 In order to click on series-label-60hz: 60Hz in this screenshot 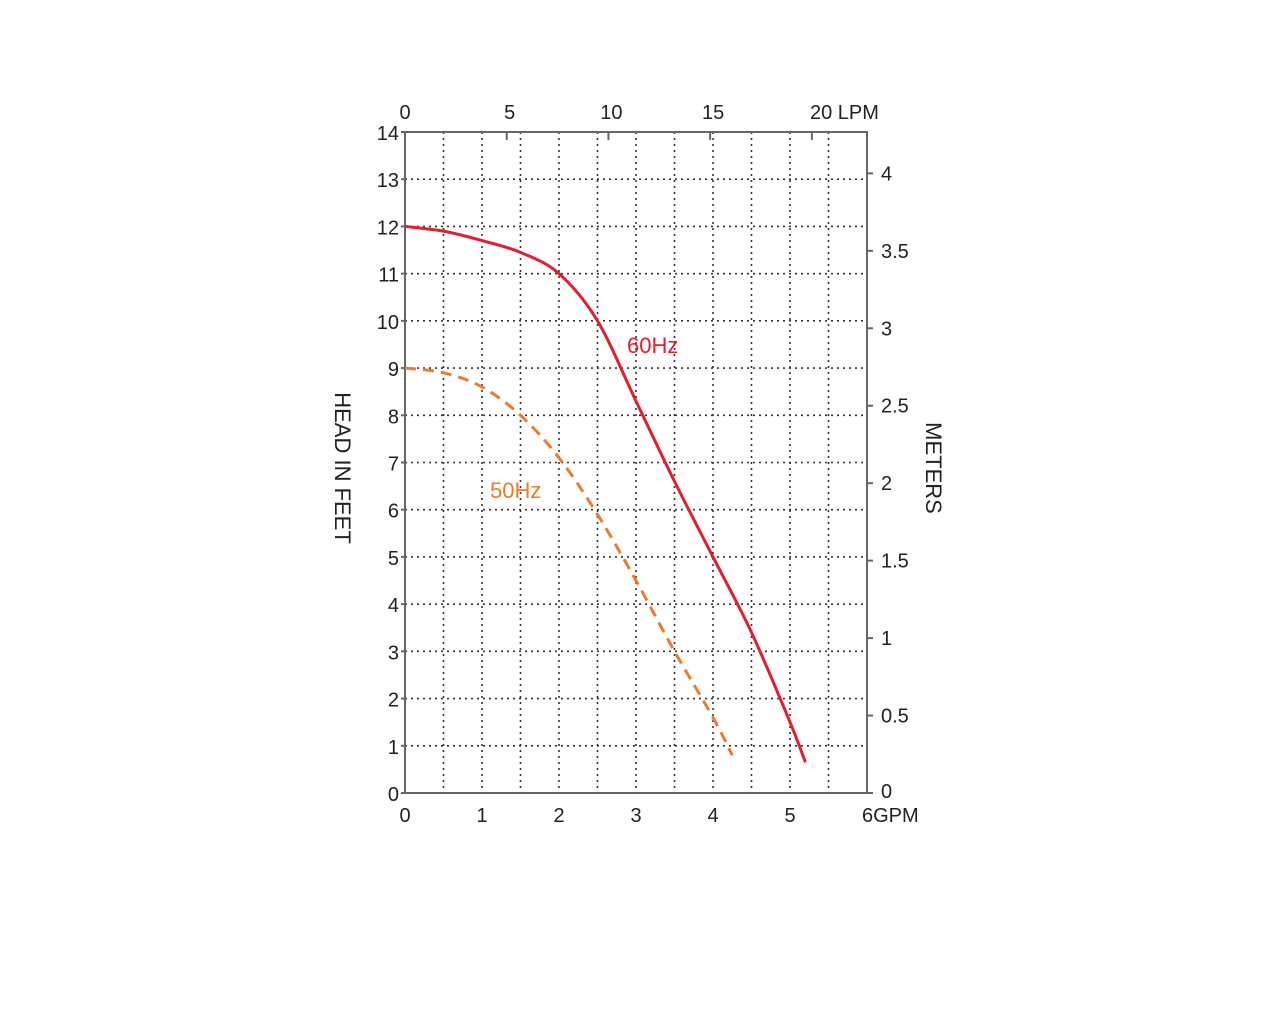, I will do `click(652, 345)`.